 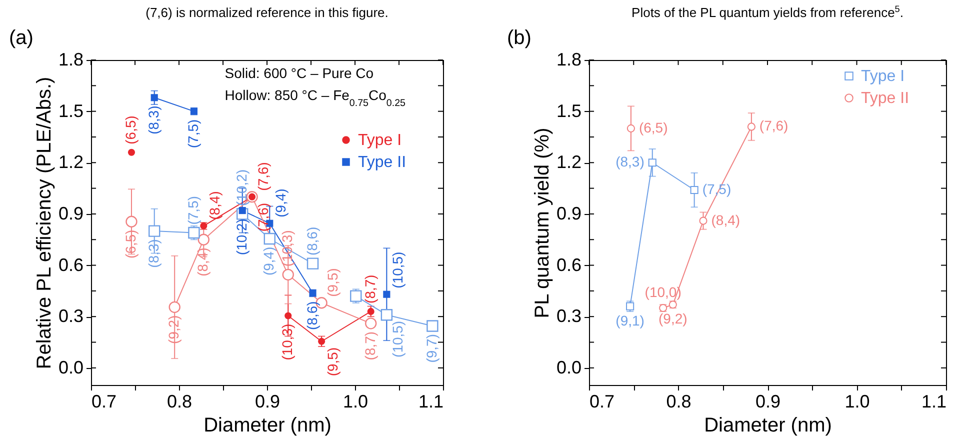 I want to click on y-axis-title: PL quantum yield (%), so click(x=542, y=223).